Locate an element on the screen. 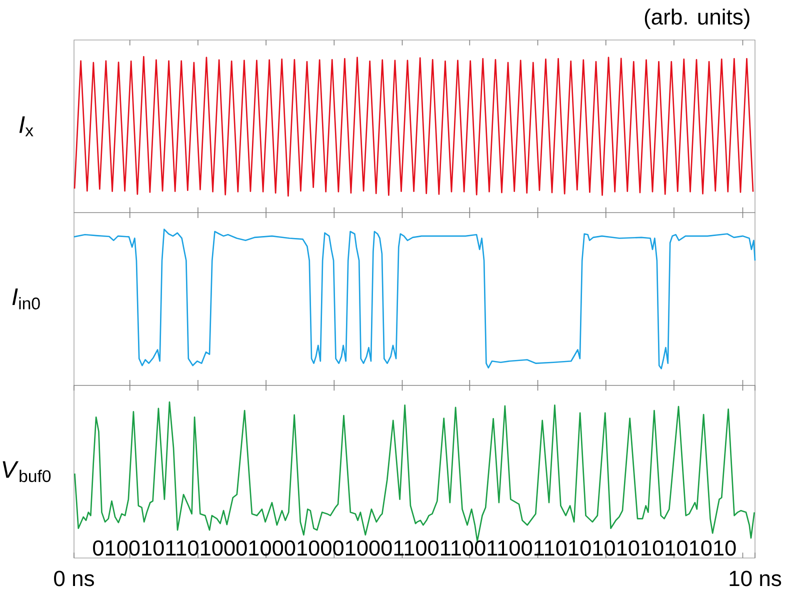 The width and height of the screenshot is (796, 602). x-tick-label: 0 ns is located at coordinates (74, 578).